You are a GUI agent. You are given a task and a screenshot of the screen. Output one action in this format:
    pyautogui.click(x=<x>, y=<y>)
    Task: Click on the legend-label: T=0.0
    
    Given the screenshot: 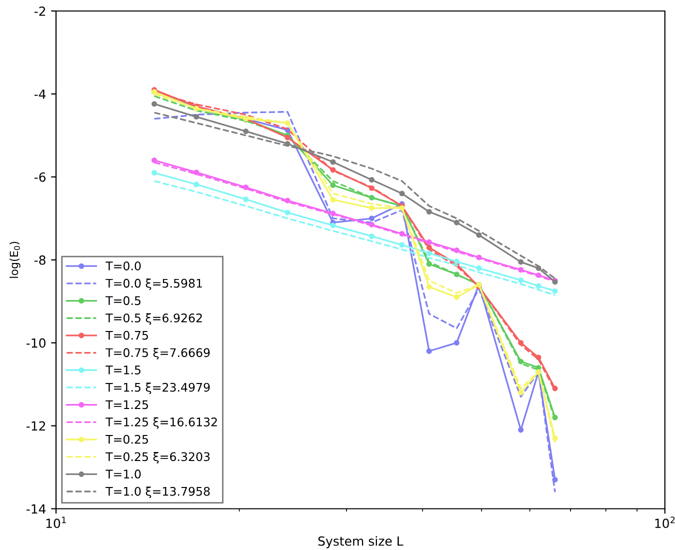 What is the action you would take?
    pyautogui.click(x=123, y=265)
    